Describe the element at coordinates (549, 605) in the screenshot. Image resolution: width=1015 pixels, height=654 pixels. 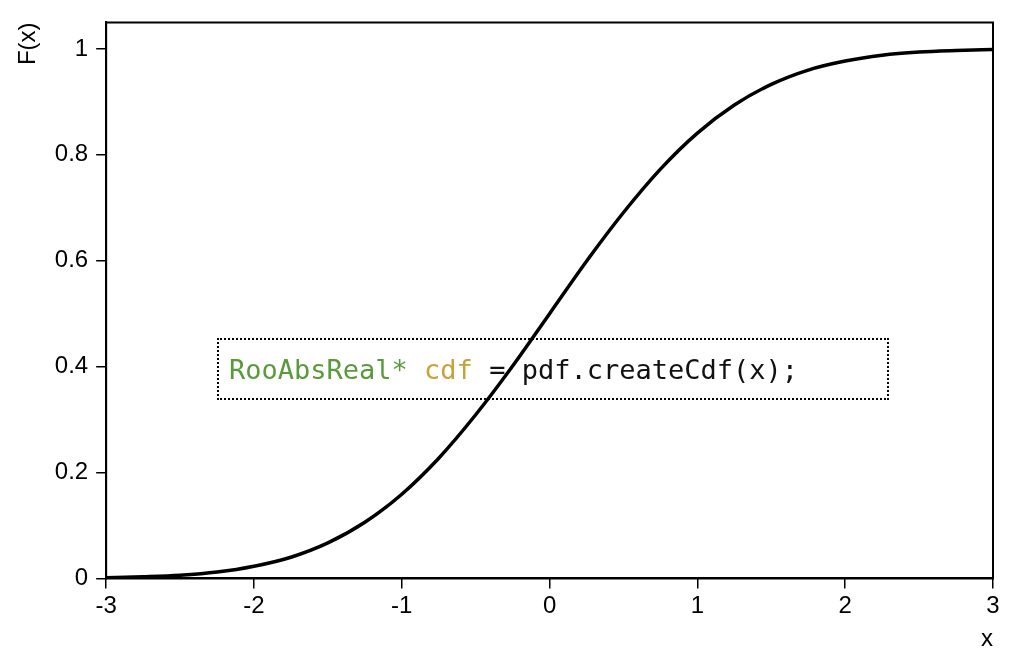
I see `x-tick-label: 0` at that location.